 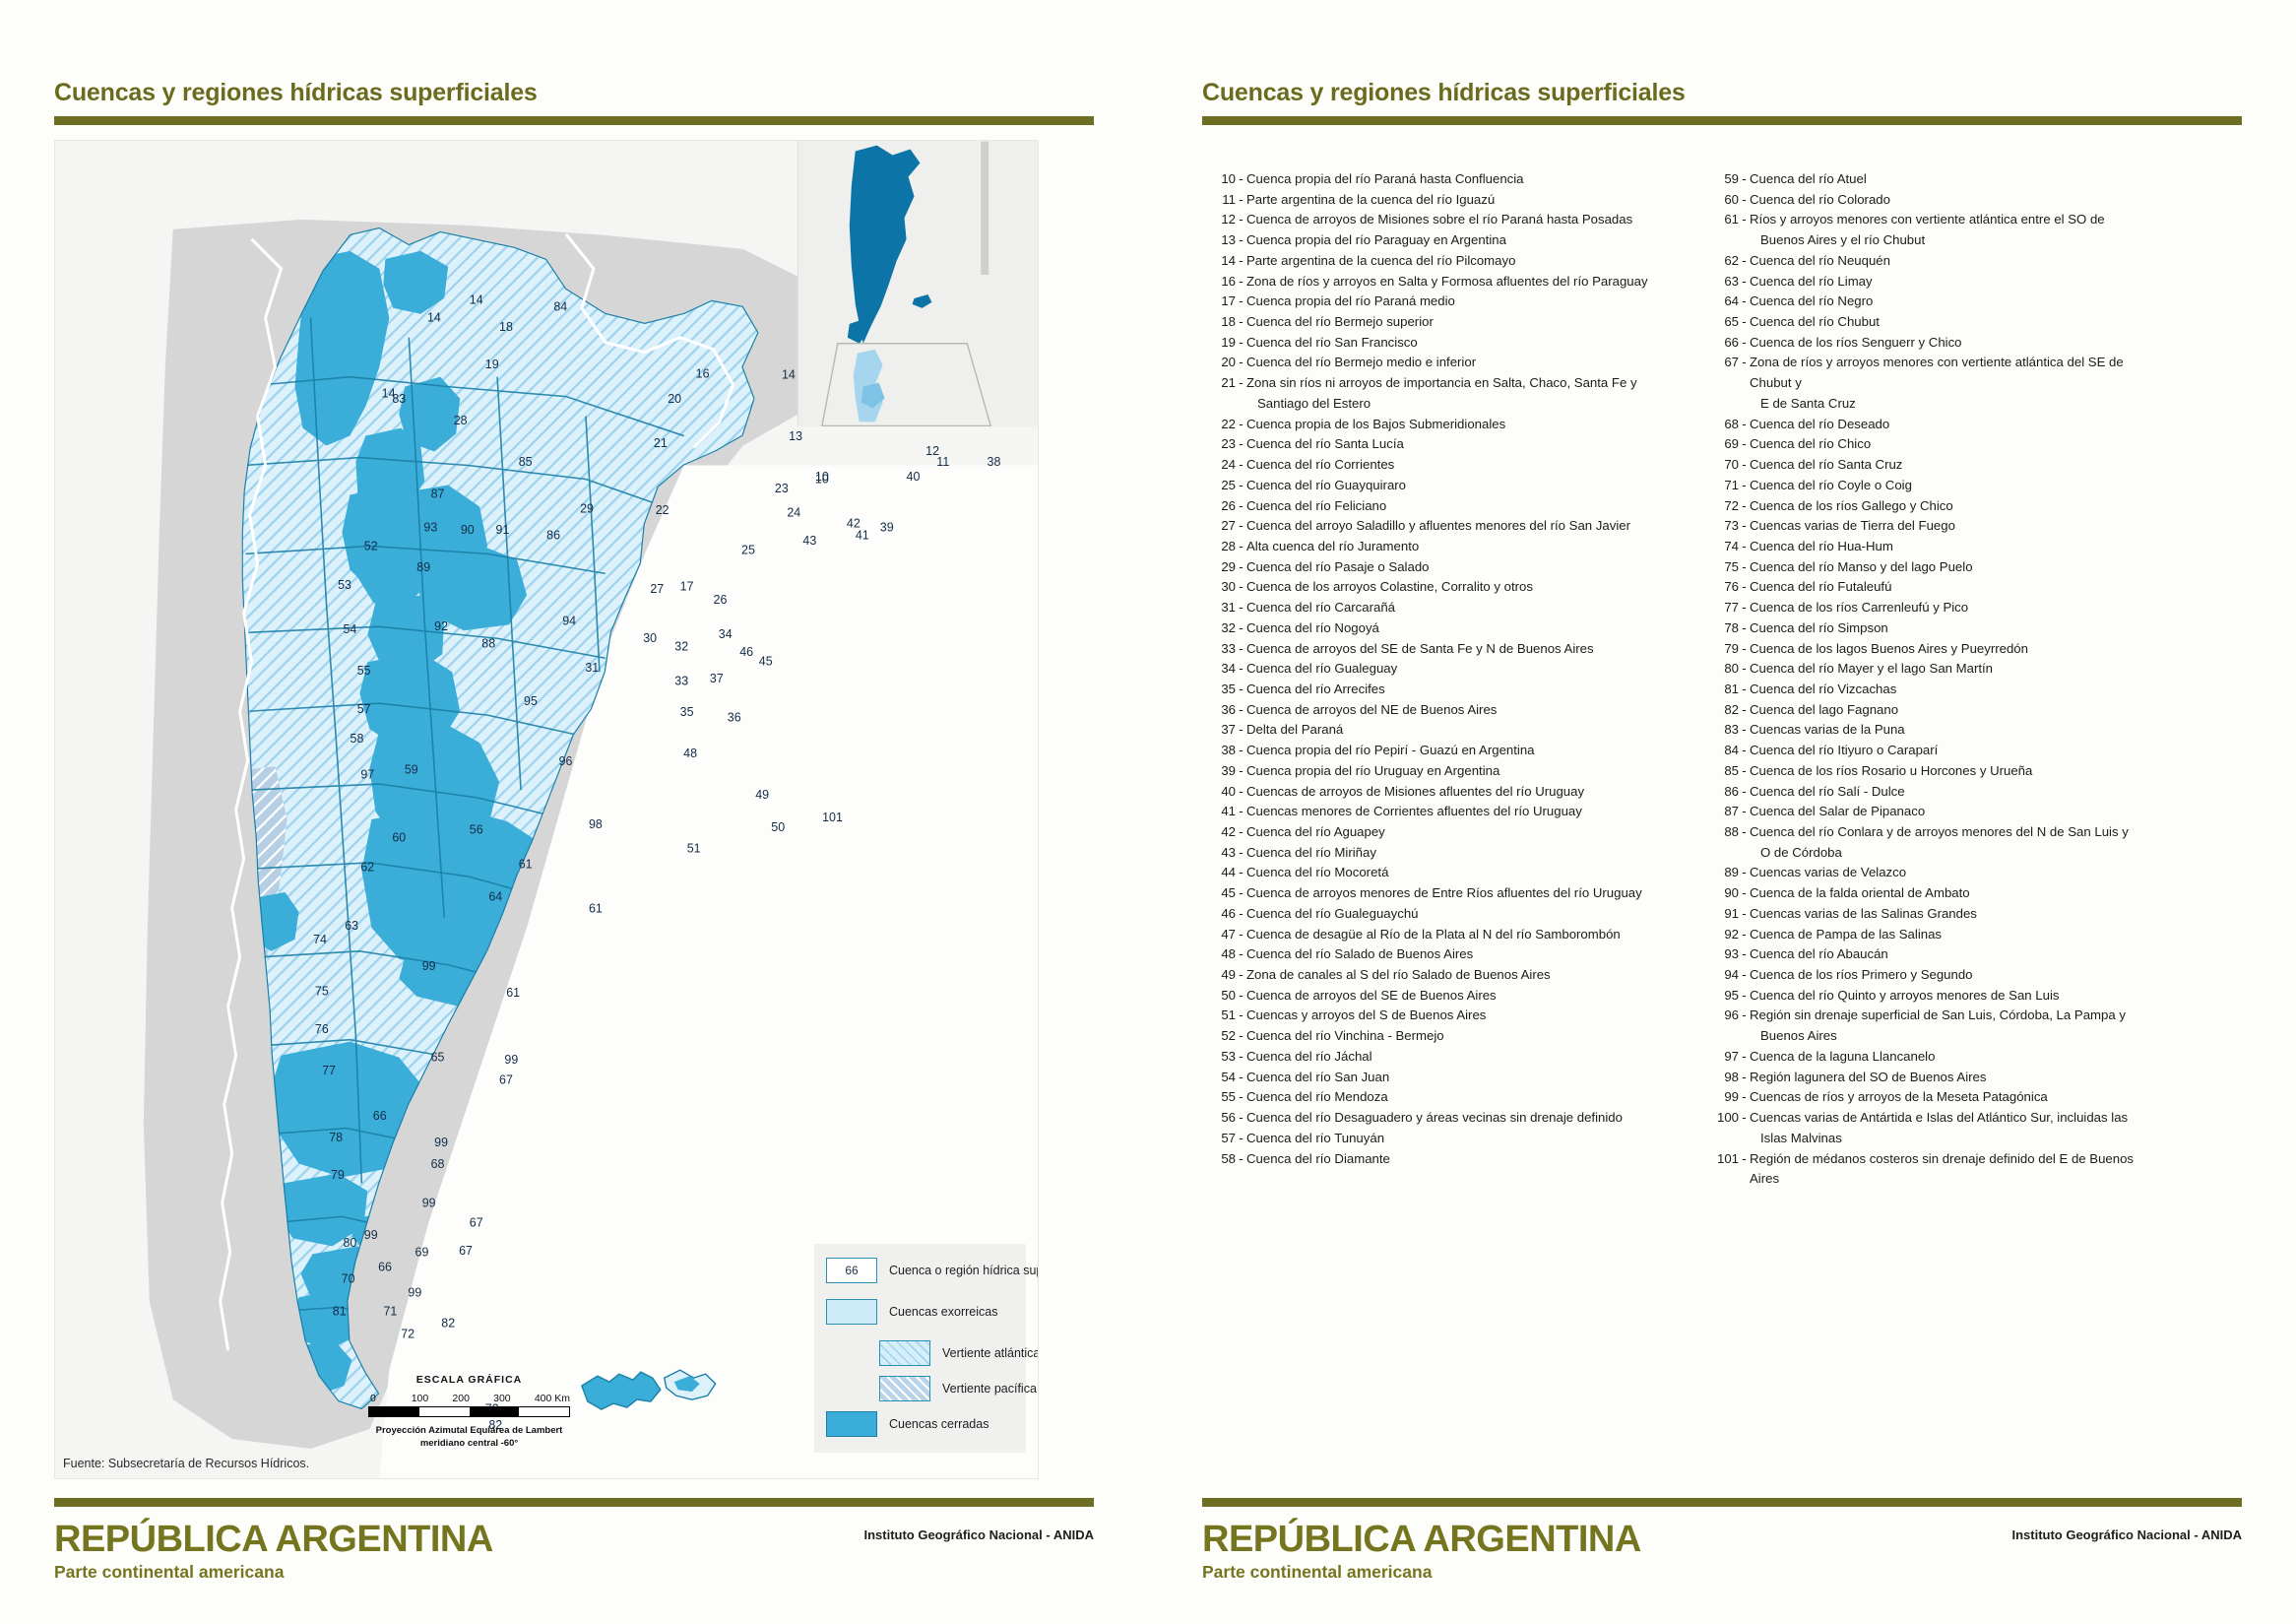 I want to click on legend-item-text: Delta del Paraná, so click(x=1295, y=730).